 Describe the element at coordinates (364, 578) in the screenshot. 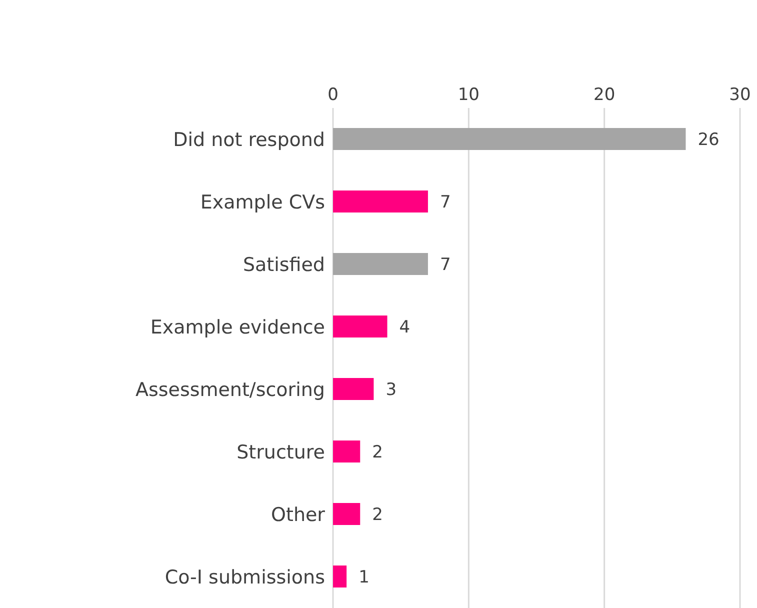

I see `data-label: 1` at that location.